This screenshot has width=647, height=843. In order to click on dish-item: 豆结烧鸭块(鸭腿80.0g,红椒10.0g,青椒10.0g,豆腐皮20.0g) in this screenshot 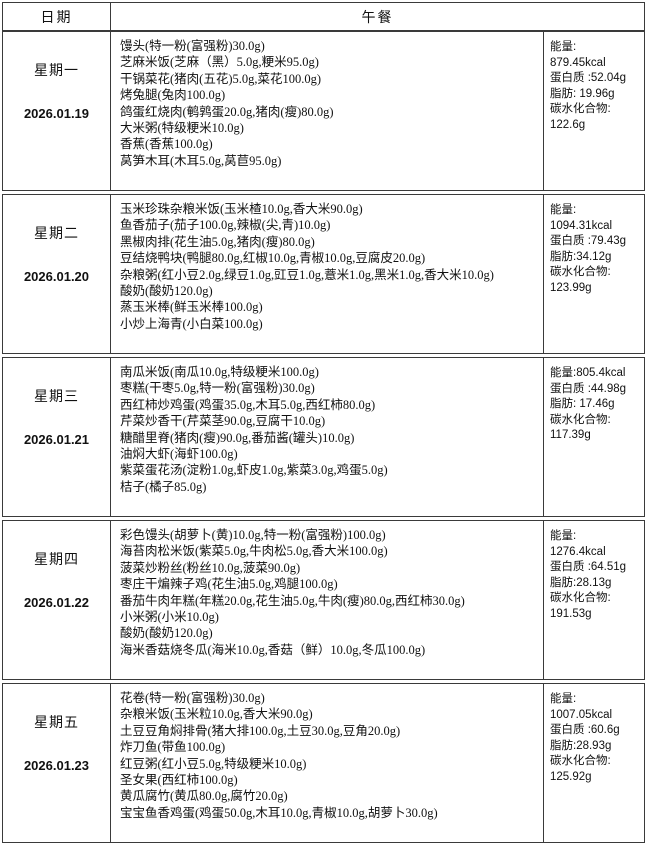, I will do `click(273, 258)`.